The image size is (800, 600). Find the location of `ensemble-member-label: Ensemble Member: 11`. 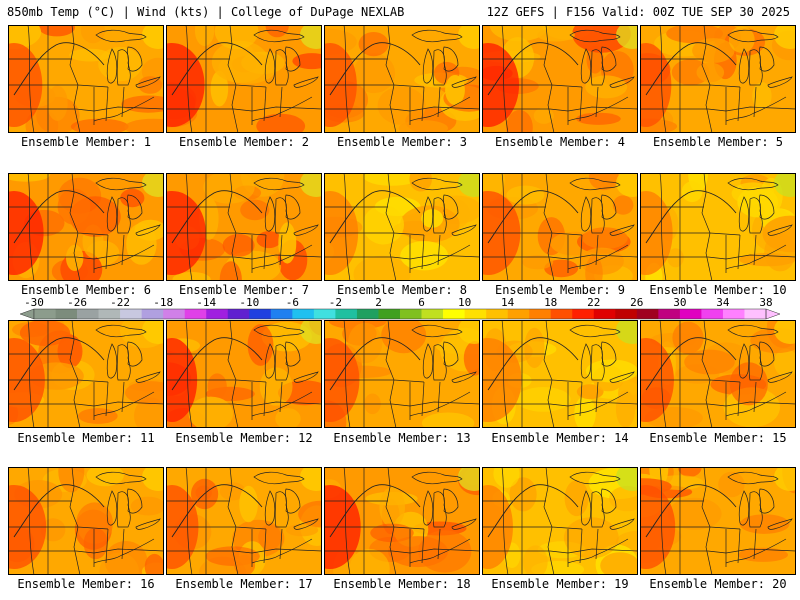

ensemble-member-label: Ensemble Member: 11 is located at coordinates (86, 438).